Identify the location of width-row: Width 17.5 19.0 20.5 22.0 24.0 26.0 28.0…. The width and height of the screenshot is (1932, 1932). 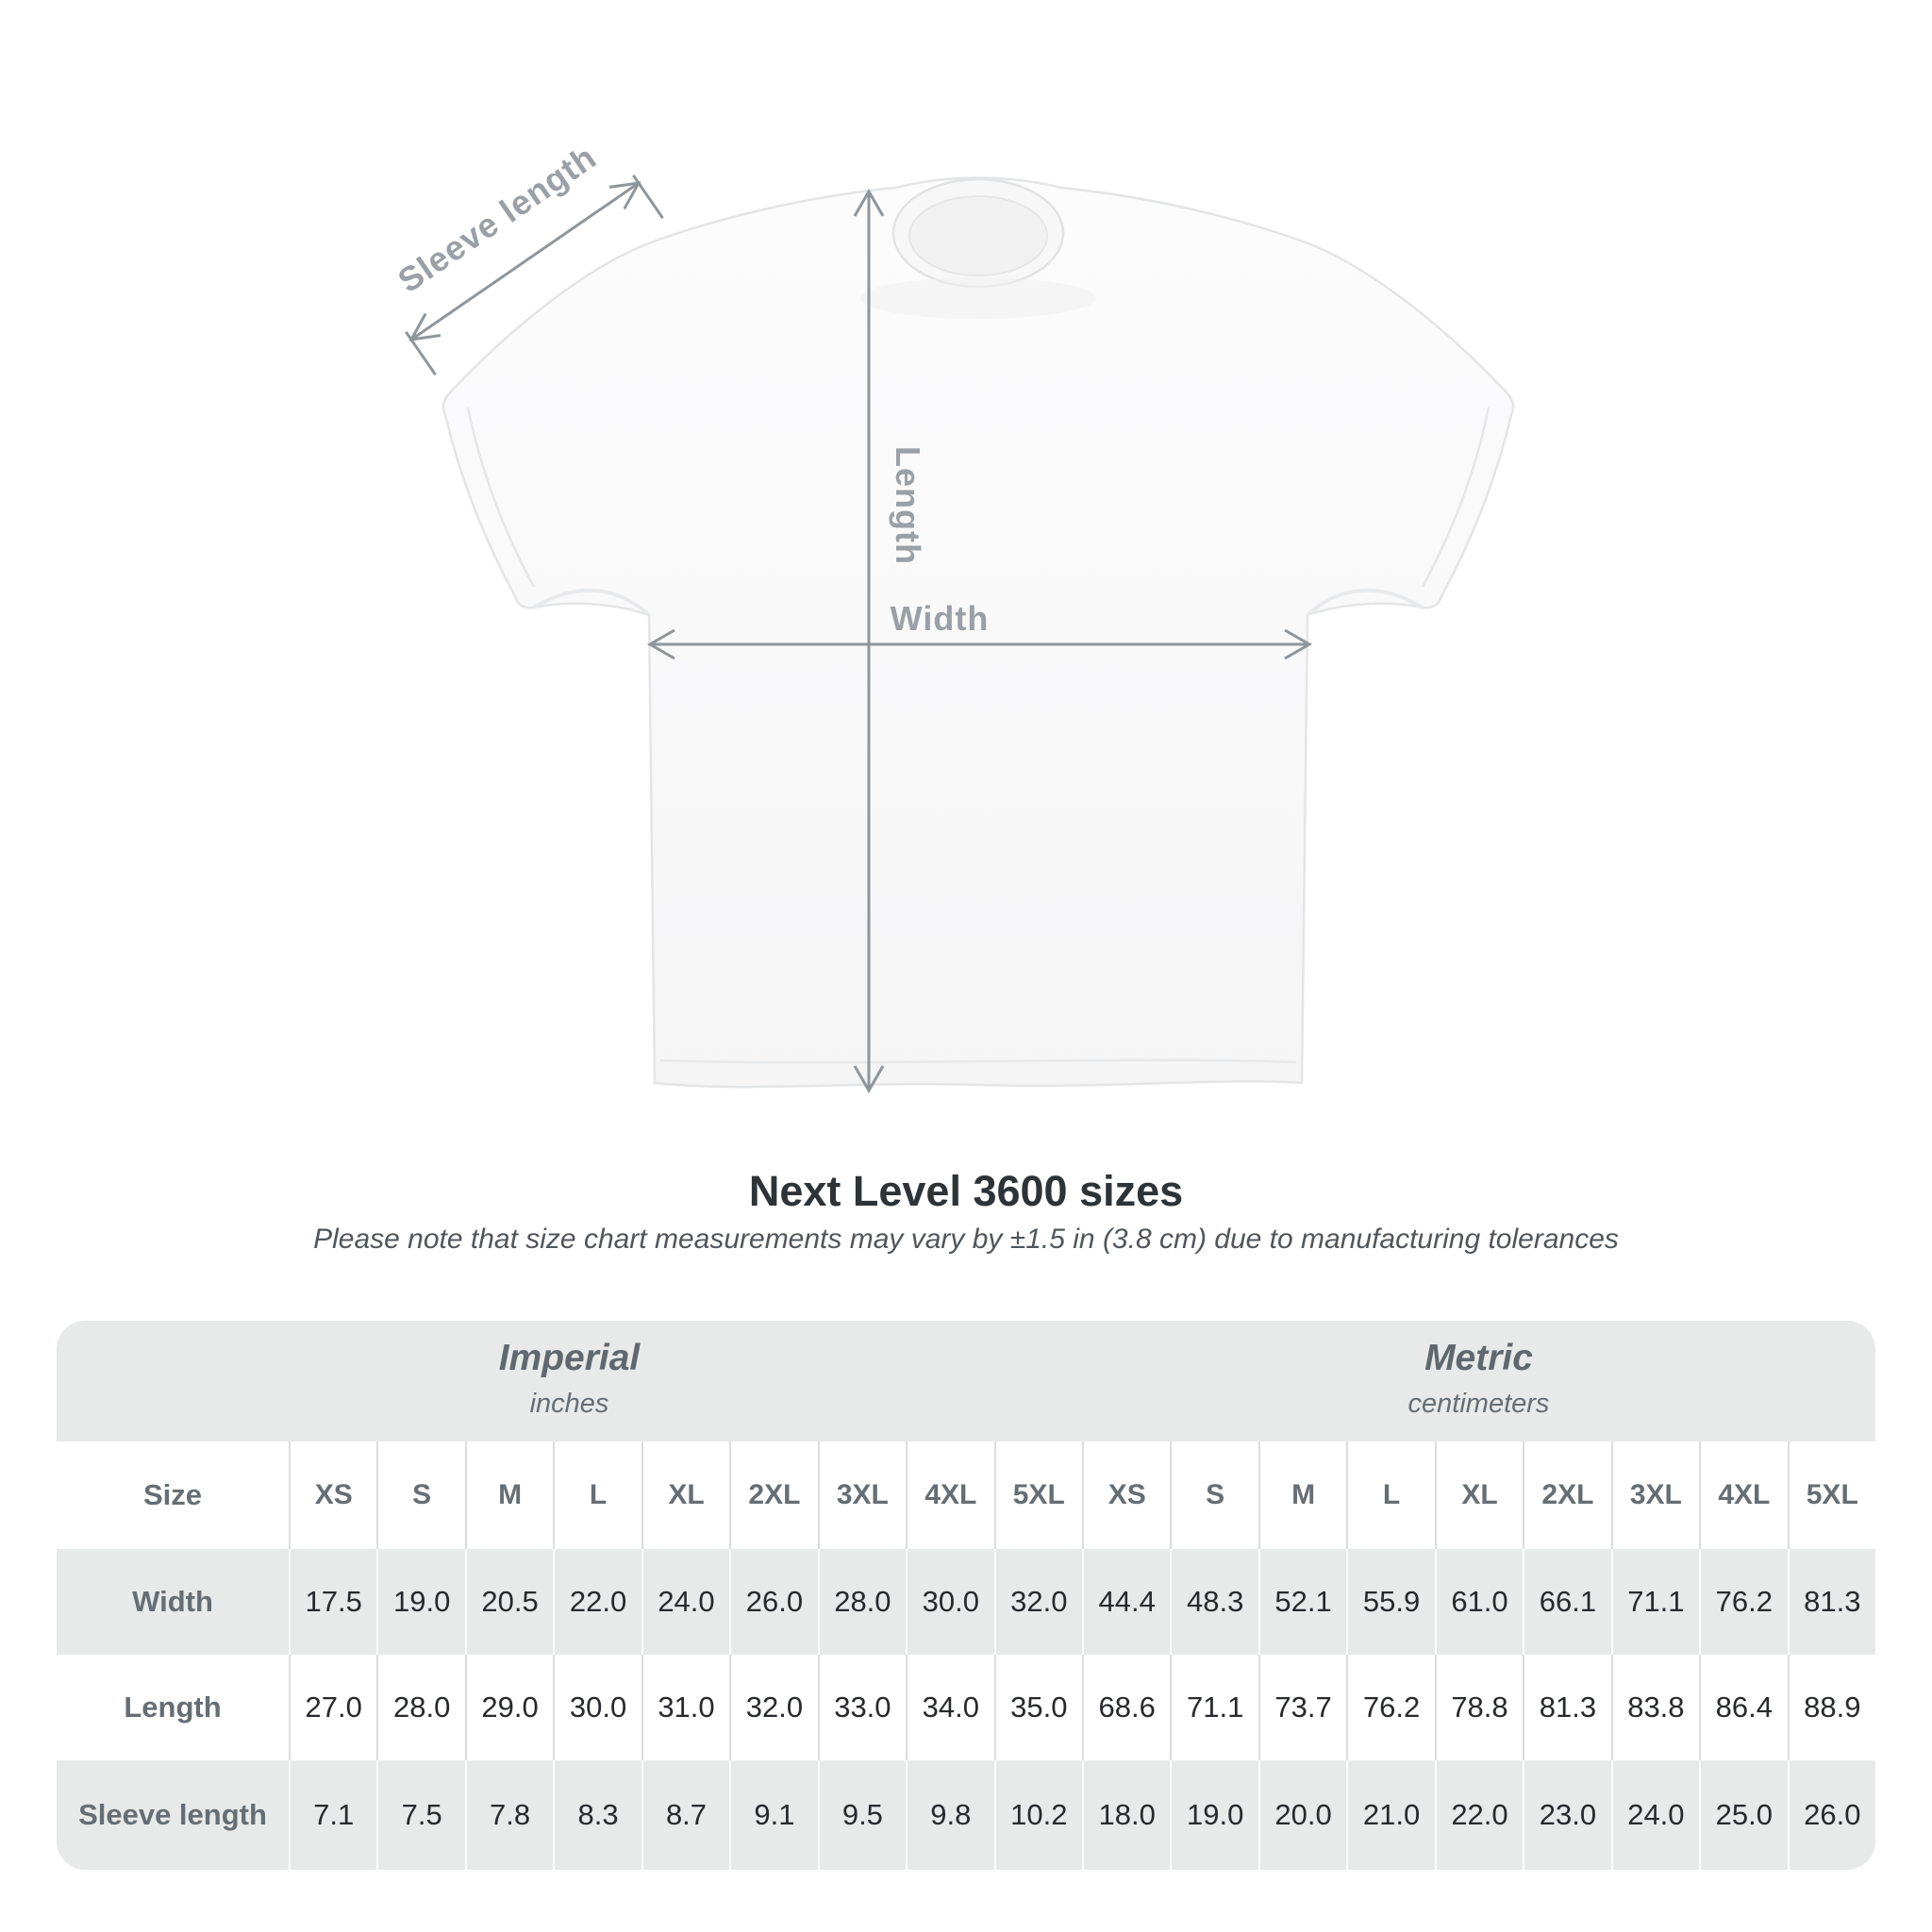
(966, 1602).